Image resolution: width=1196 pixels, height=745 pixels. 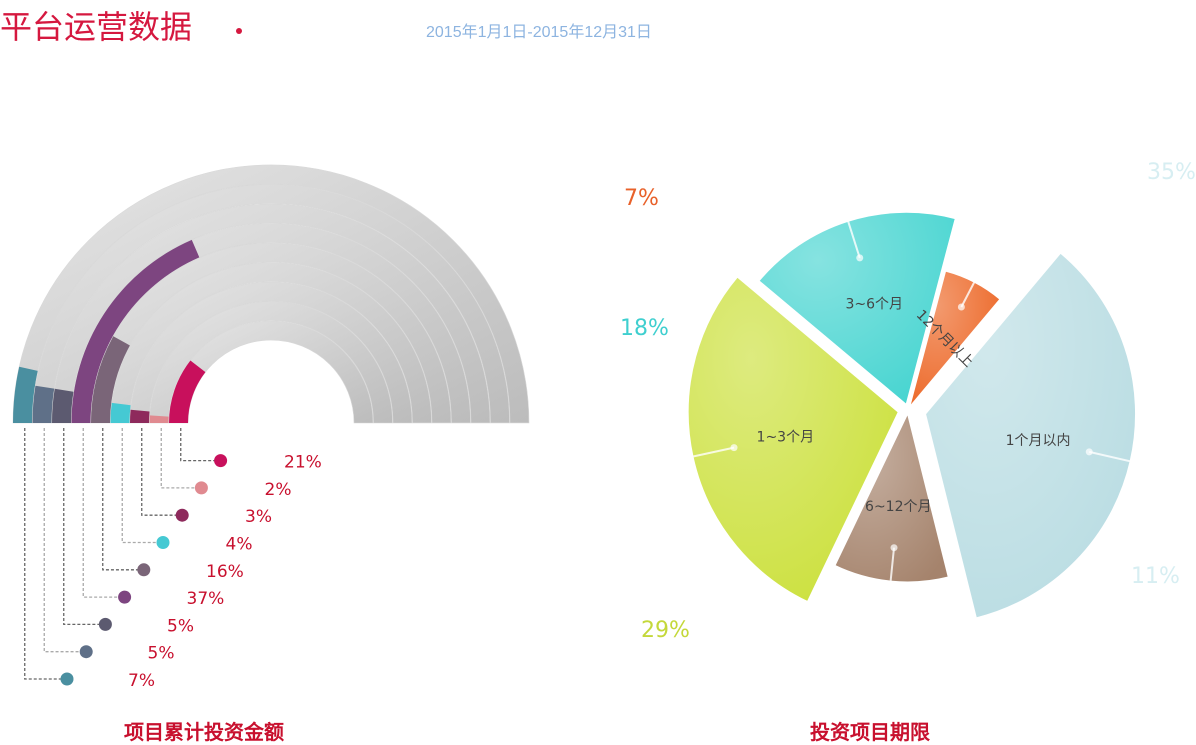 I want to click on radial-chart-title: 项目累计投资金额, so click(x=204, y=732).